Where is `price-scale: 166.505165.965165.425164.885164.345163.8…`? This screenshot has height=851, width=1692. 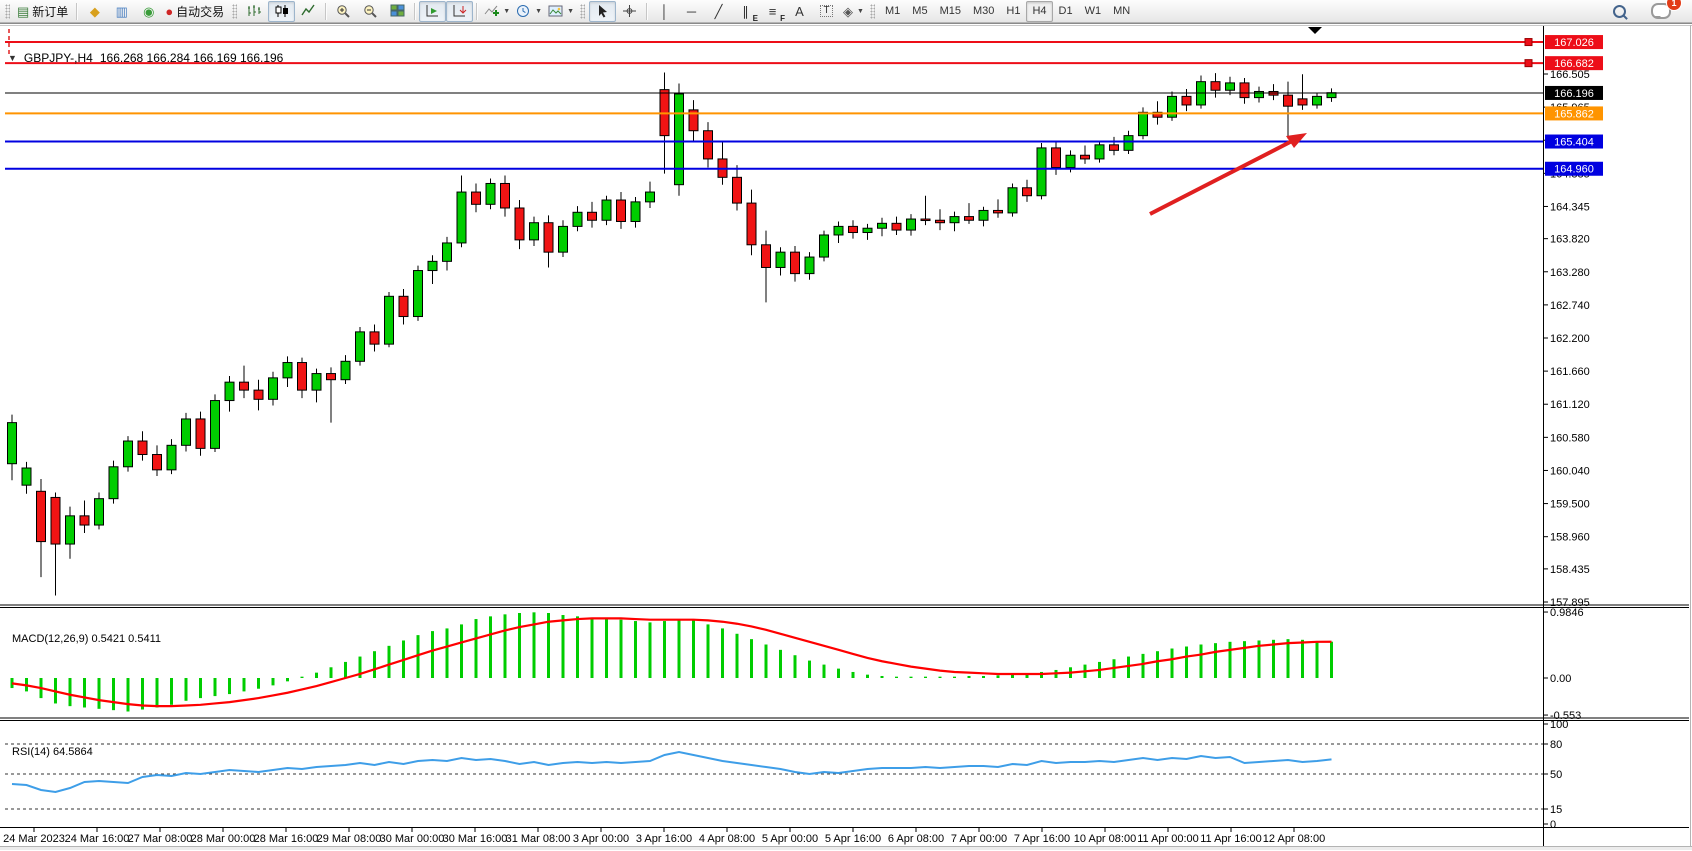 price-scale: 166.505165.965165.425164.885164.345163.8… is located at coordinates (1573, 433).